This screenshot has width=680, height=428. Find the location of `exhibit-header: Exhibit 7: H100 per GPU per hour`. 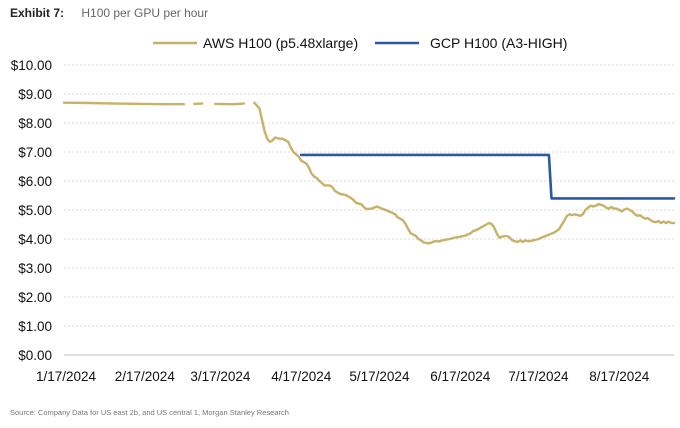

exhibit-header: Exhibit 7: H100 per GPU per hour is located at coordinates (109, 13).